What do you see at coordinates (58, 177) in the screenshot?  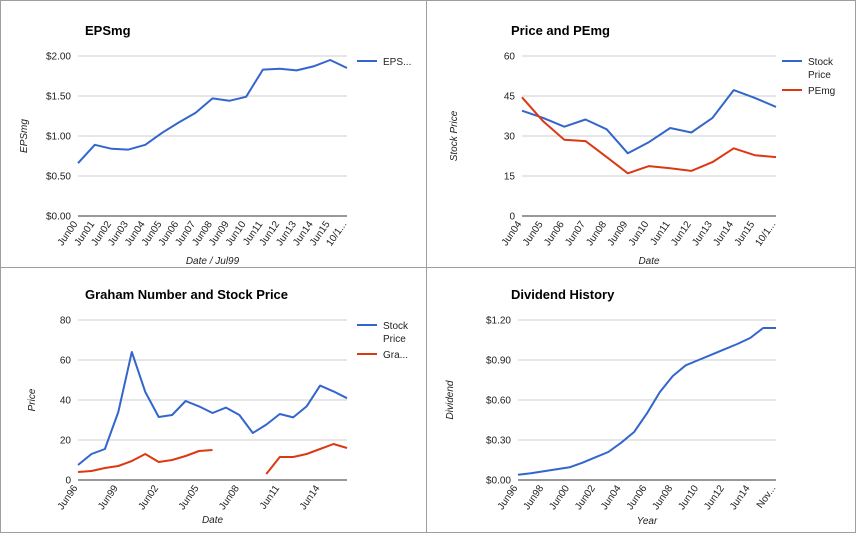 I see `y-tick-label: $0.50` at bounding box center [58, 177].